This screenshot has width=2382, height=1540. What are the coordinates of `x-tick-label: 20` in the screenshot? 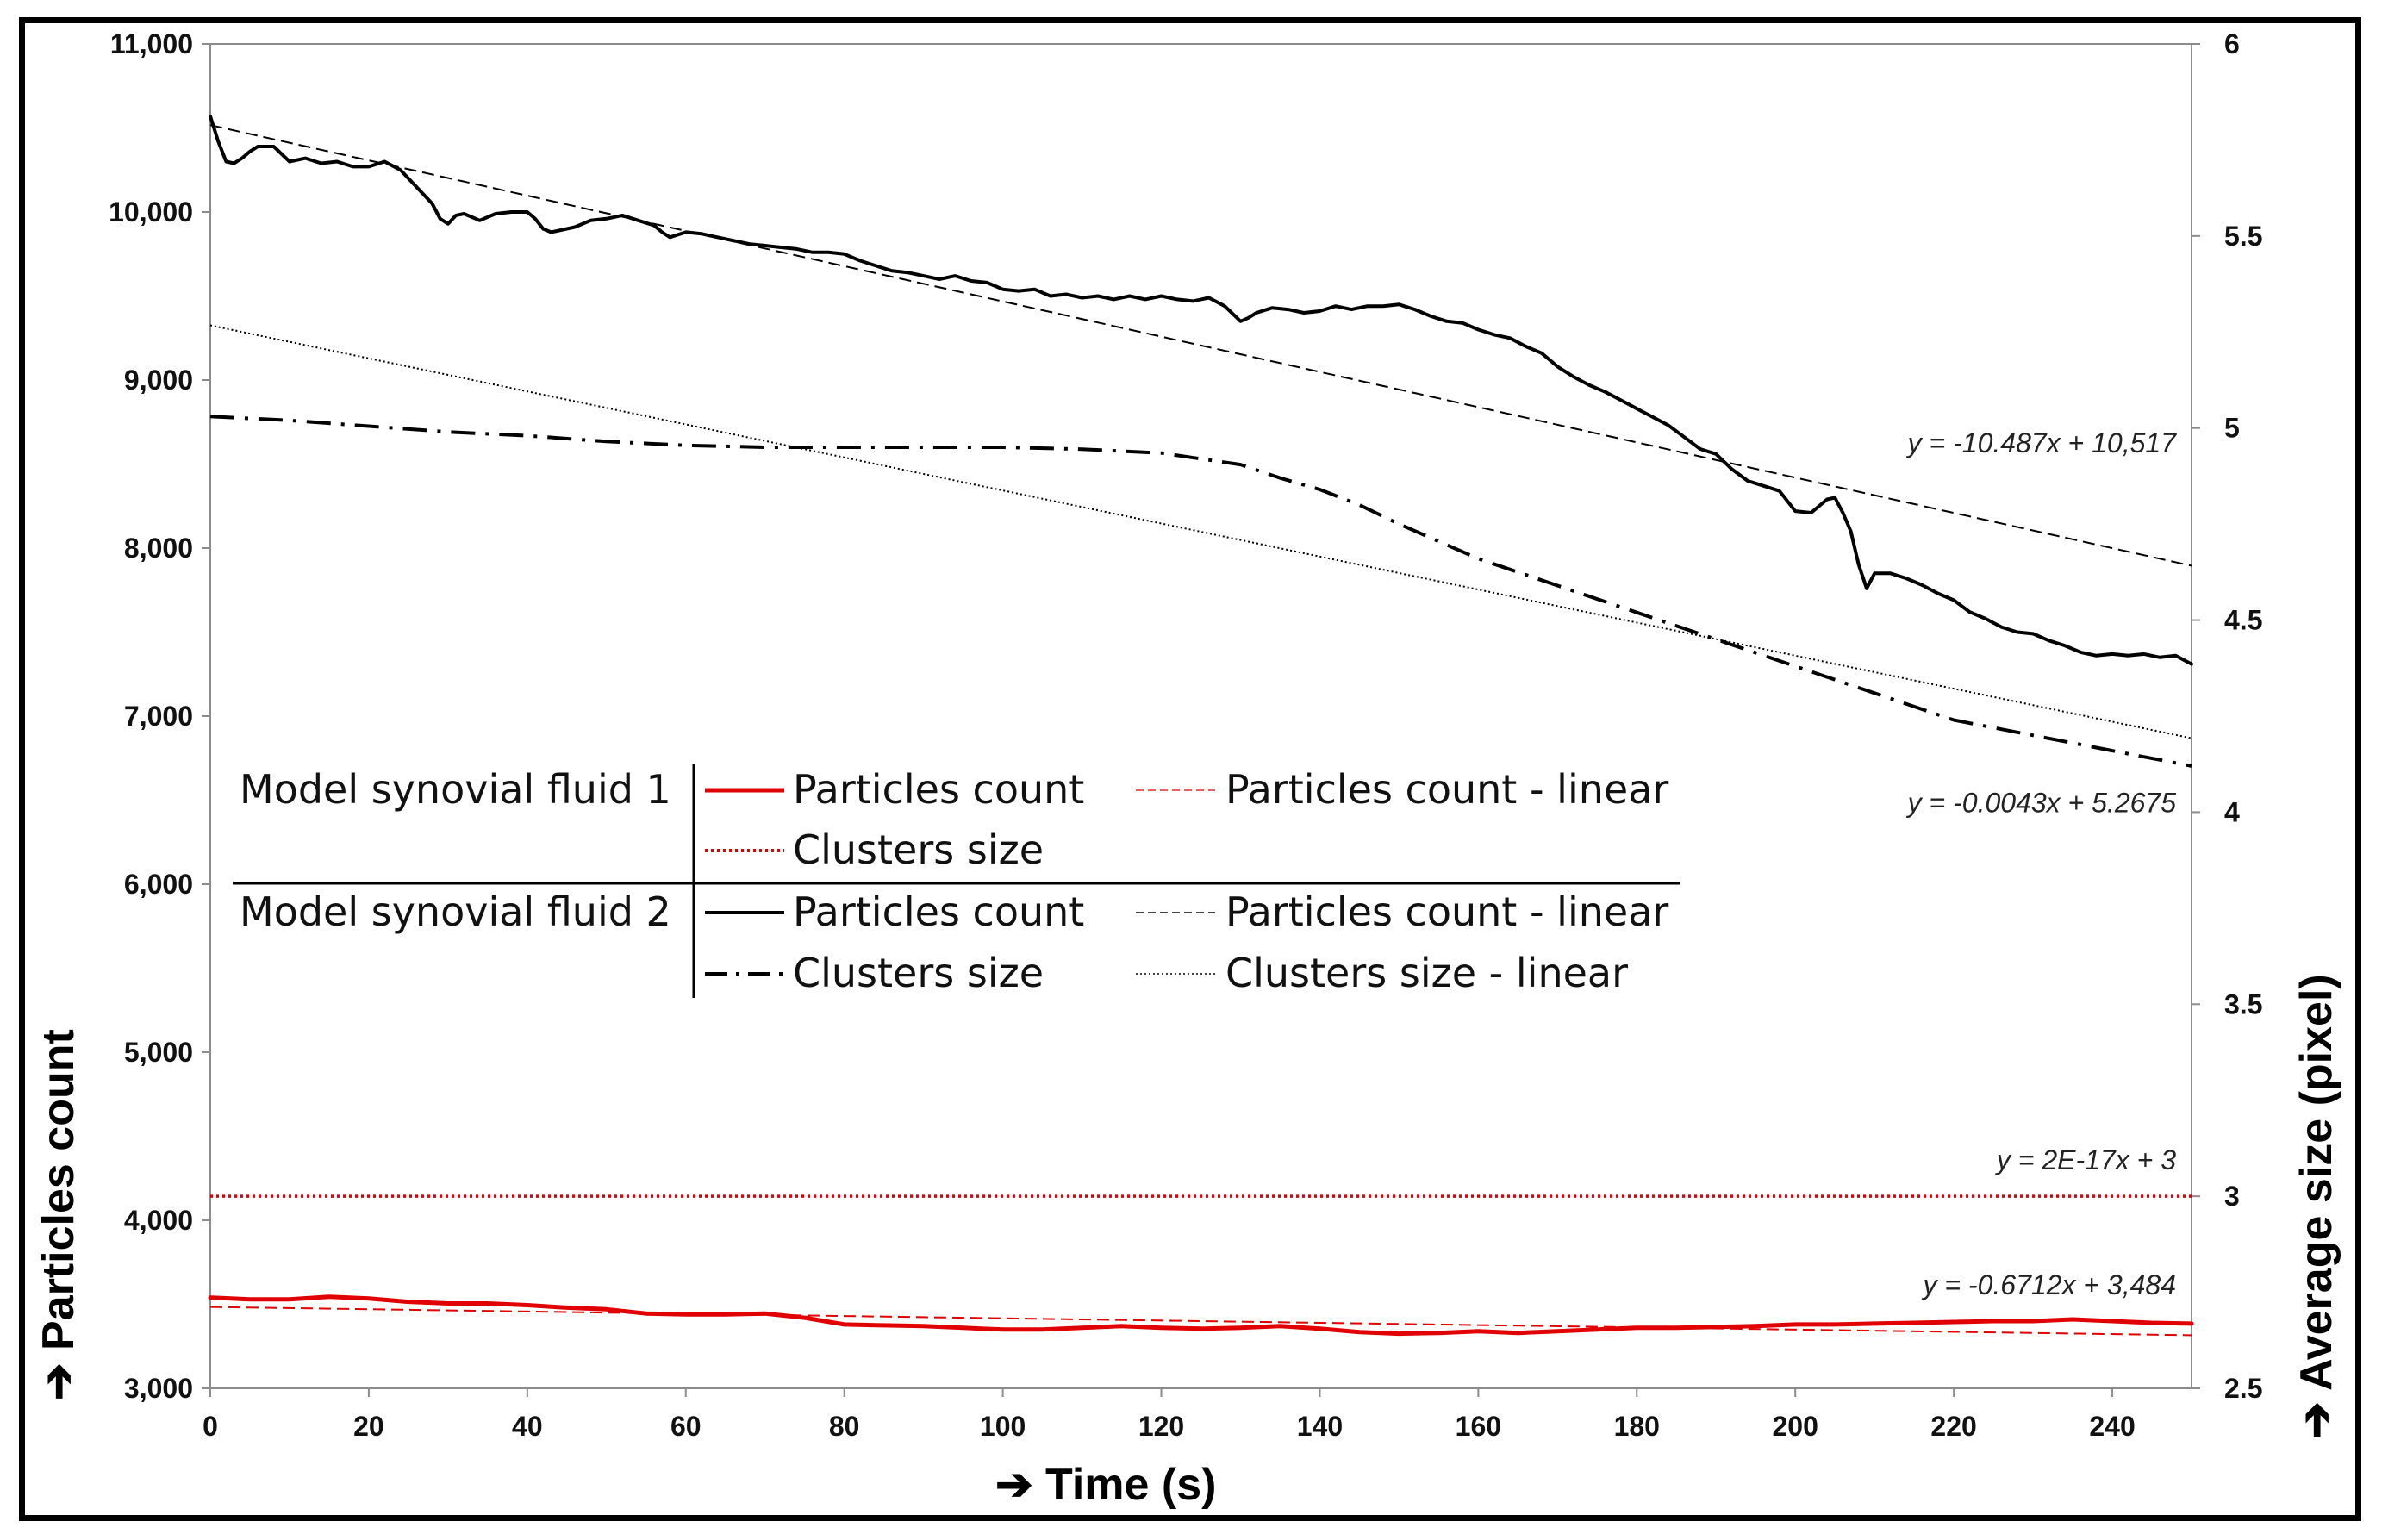 It's located at (368, 1426).